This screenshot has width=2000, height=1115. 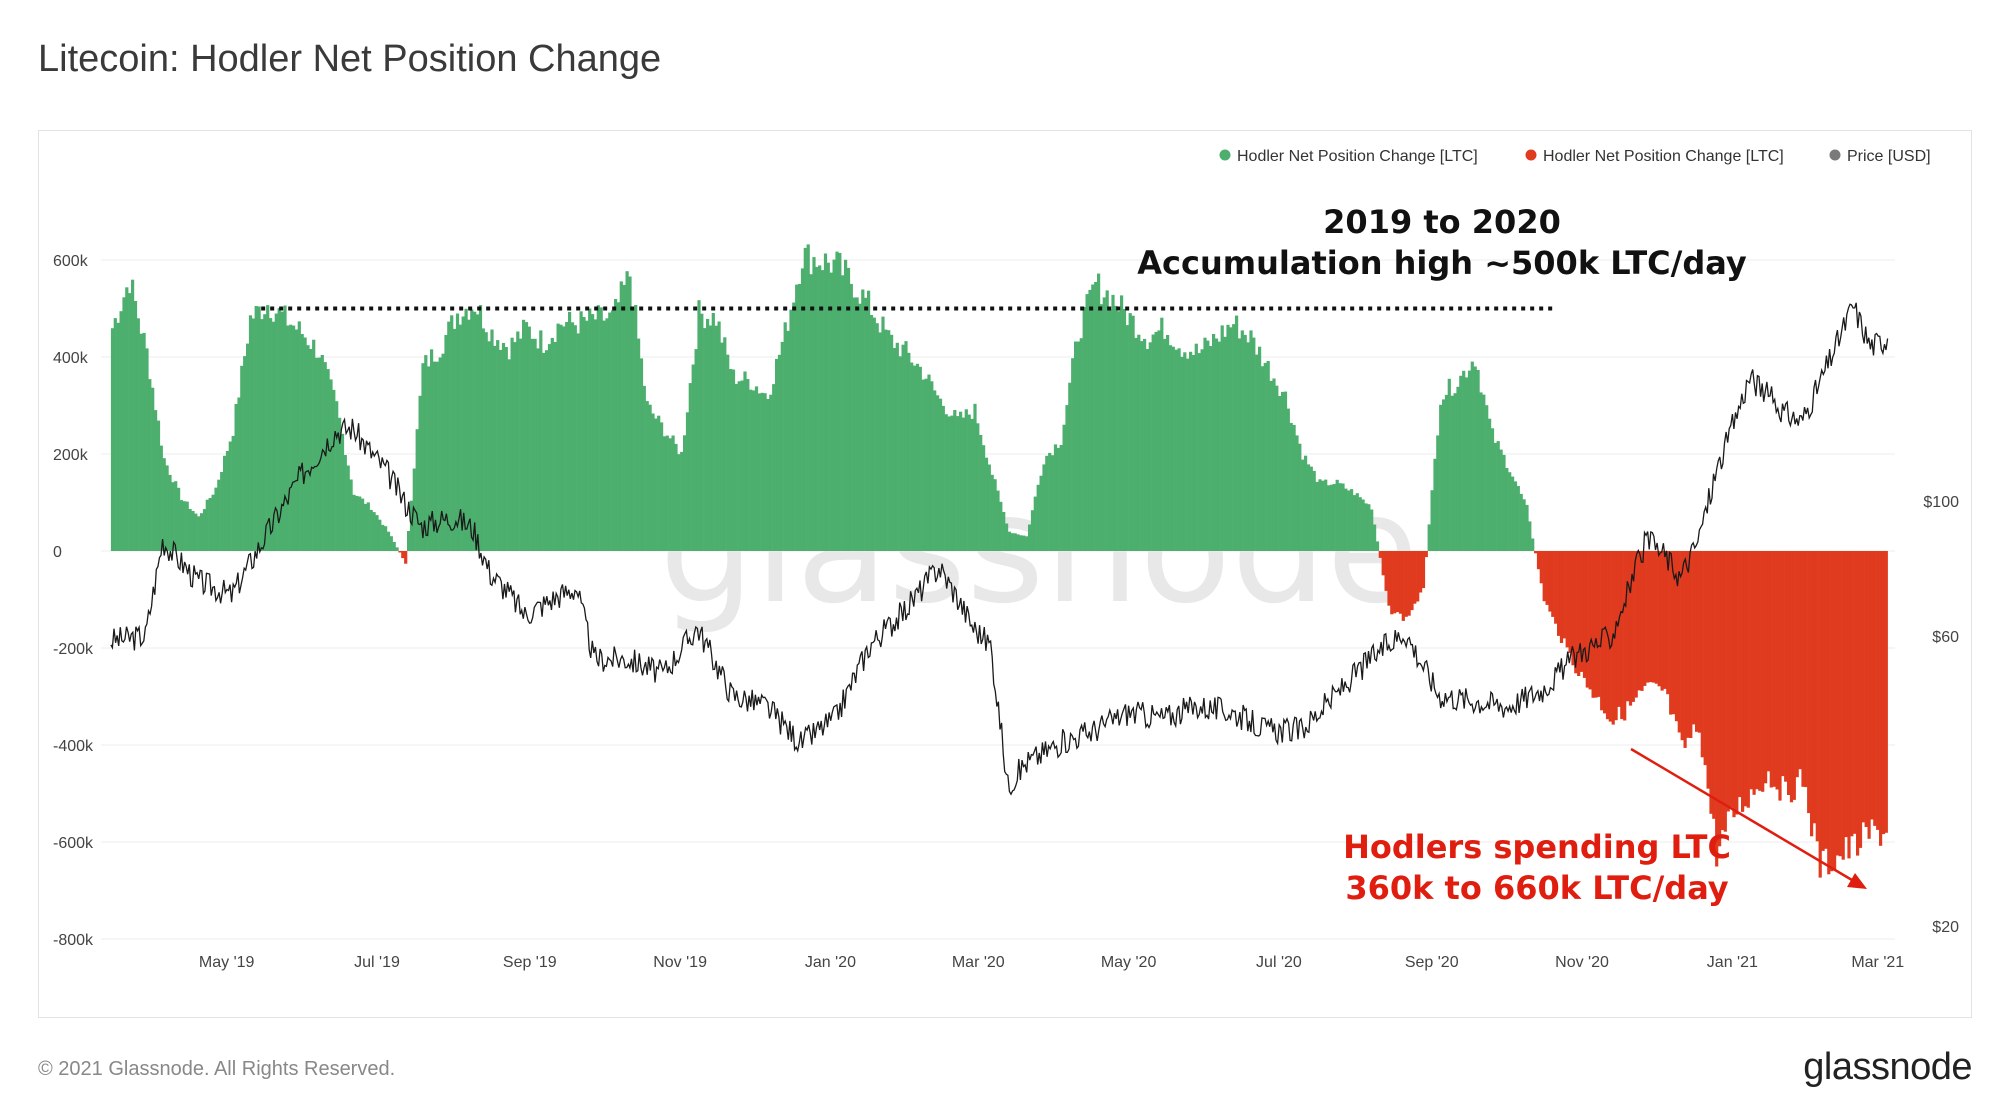 I want to click on legend-label: Price [USD], so click(x=1889, y=156).